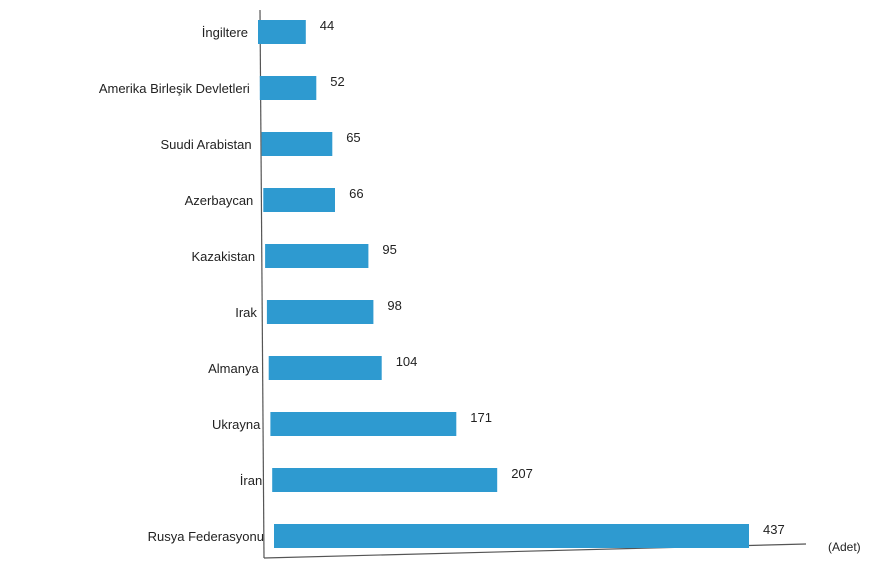 This screenshot has height=570, width=880. What do you see at coordinates (225, 32) in the screenshot?
I see `category-label: İngiltere` at bounding box center [225, 32].